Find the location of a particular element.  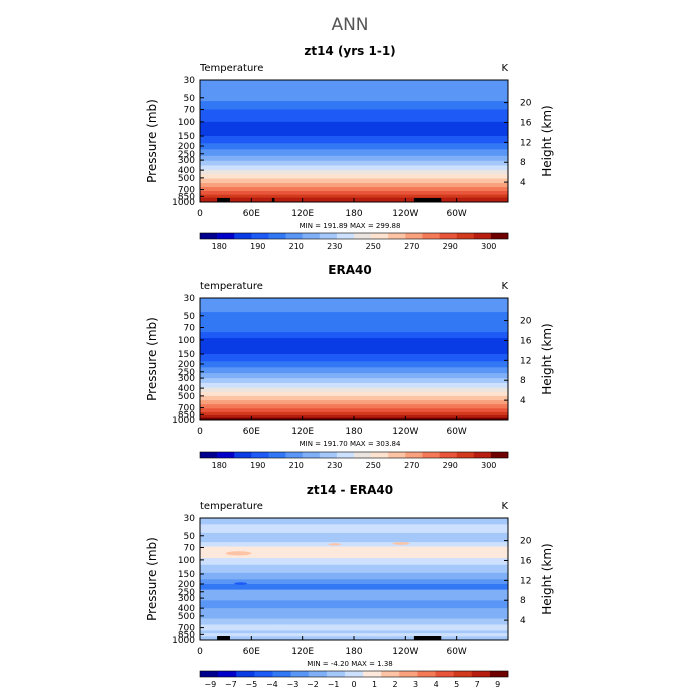

y-tick-label: 150 is located at coordinates (186, 355).